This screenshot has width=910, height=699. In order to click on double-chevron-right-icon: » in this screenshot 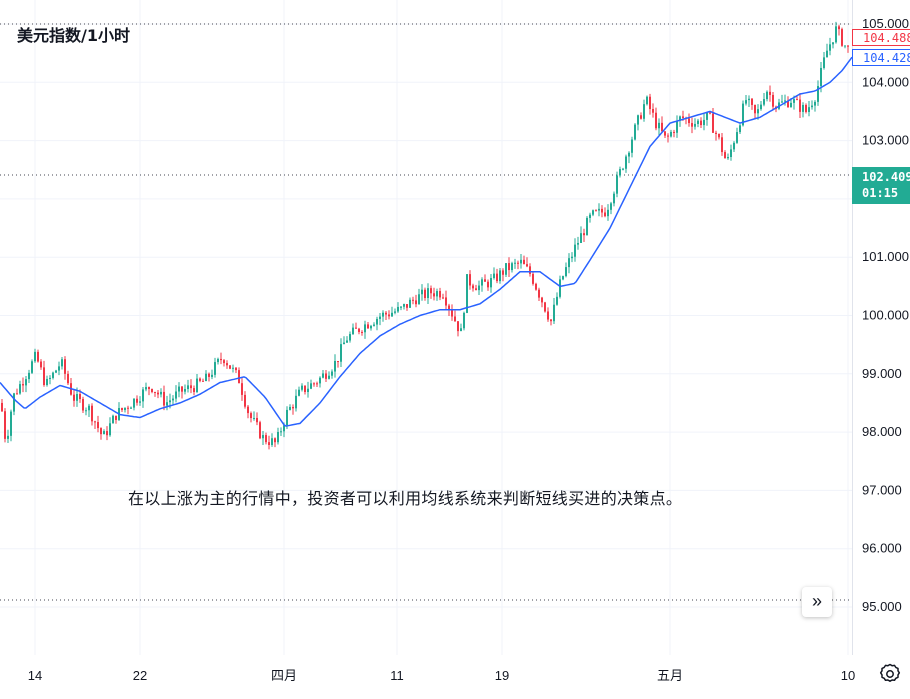, I will do `click(816, 601)`.